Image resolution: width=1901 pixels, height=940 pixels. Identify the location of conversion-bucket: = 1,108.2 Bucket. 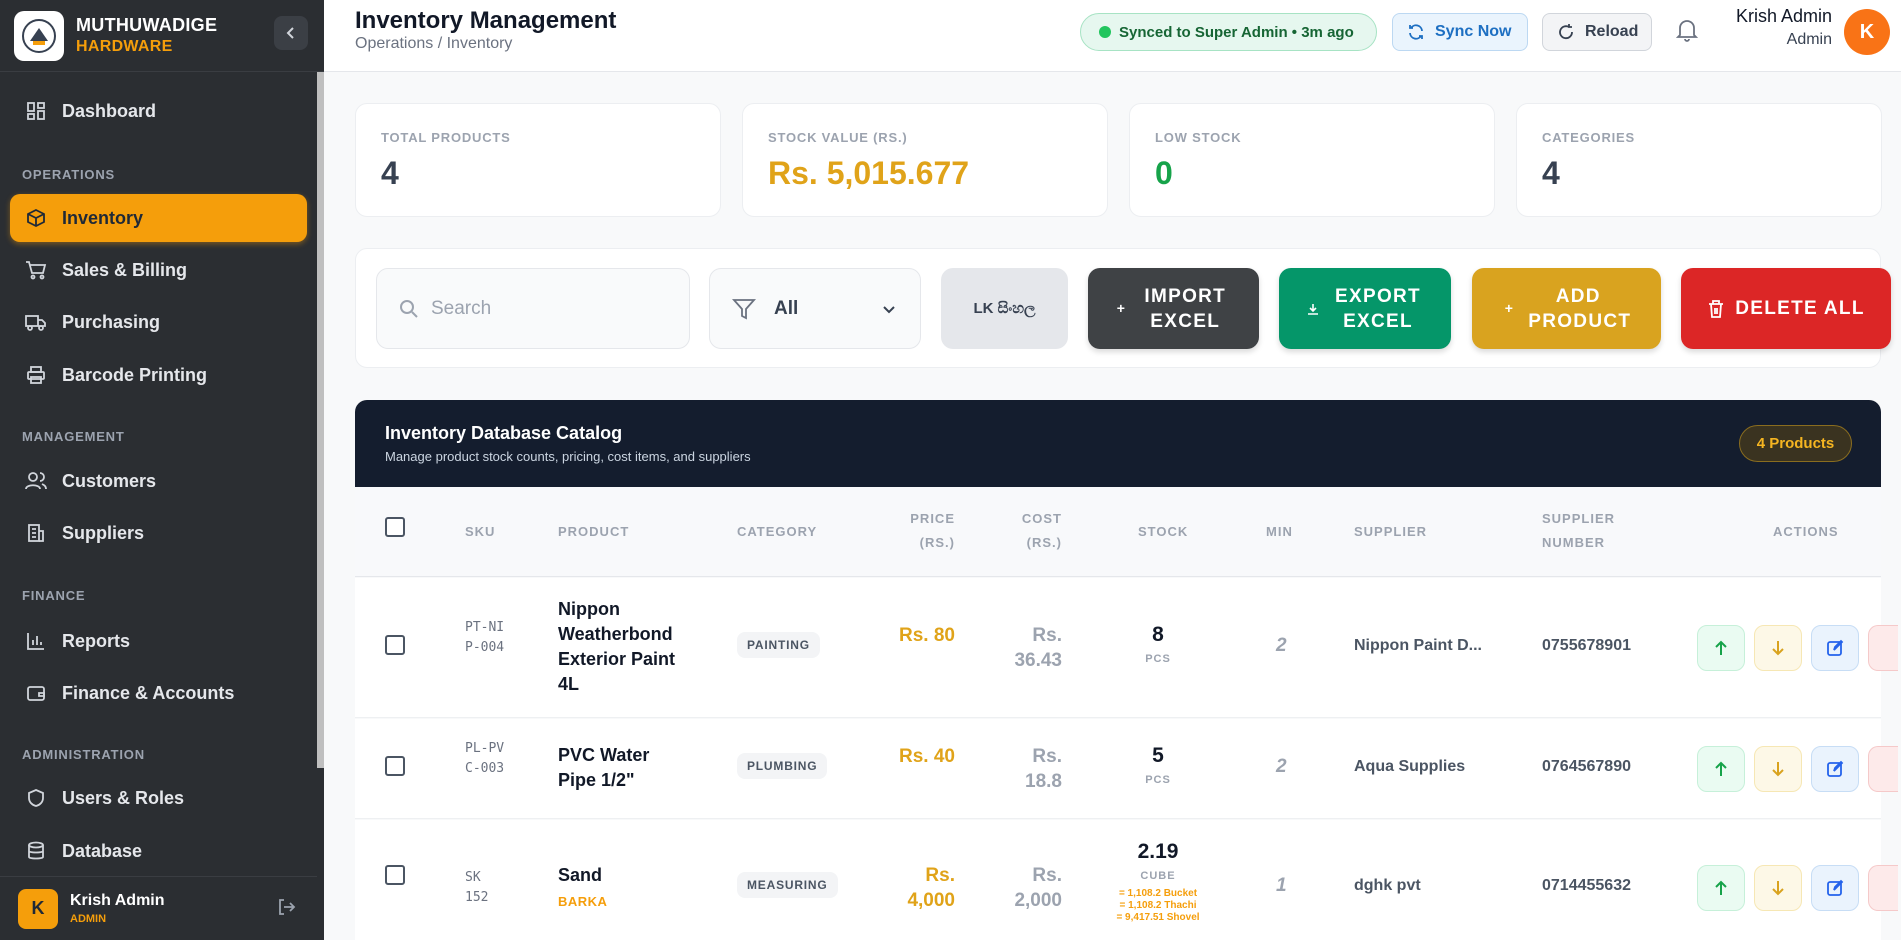
(1158, 893).